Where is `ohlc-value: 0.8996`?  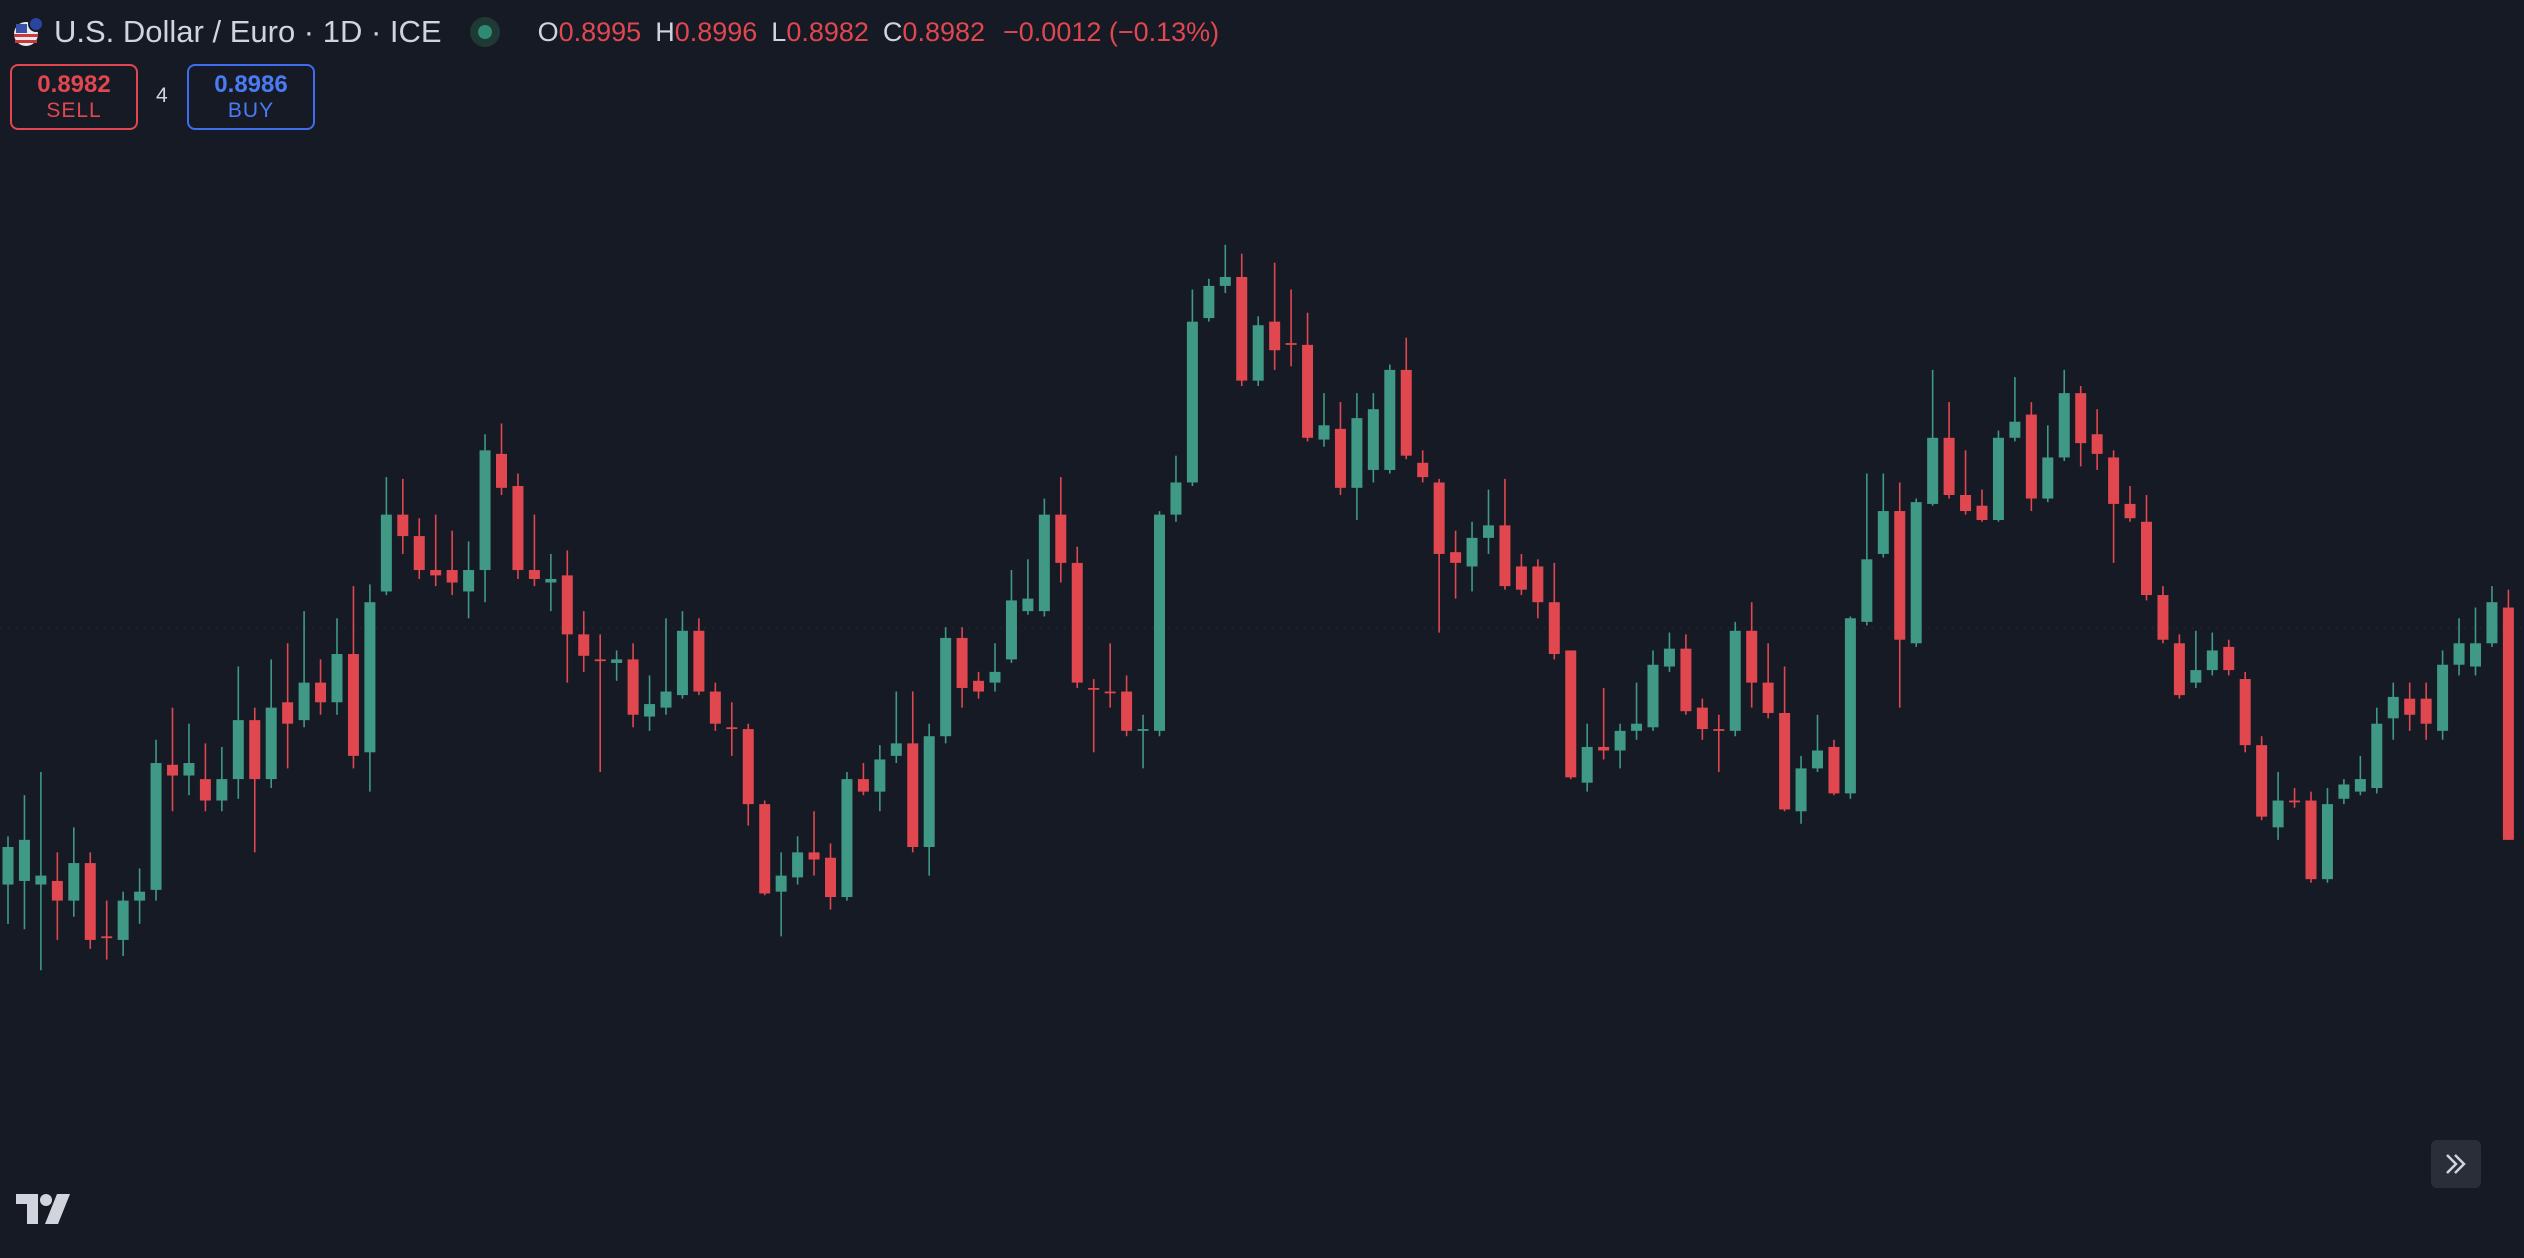 ohlc-value: 0.8996 is located at coordinates (716, 31).